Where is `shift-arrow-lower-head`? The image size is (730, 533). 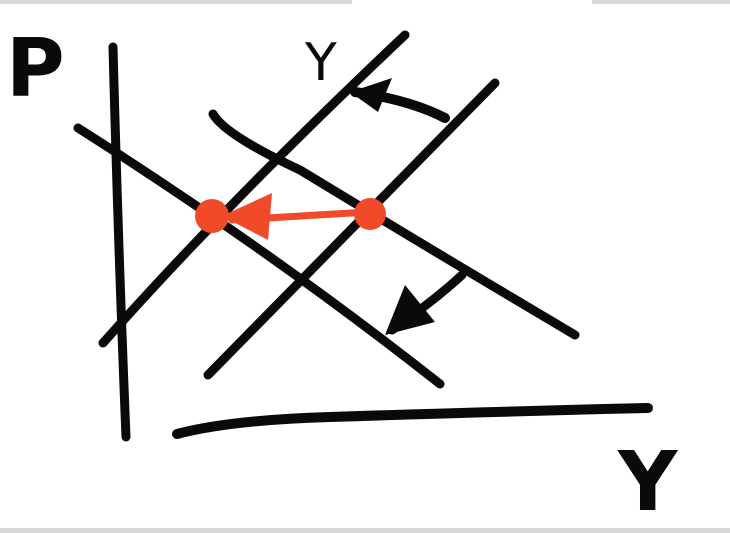
shift-arrow-lower-head is located at coordinates (410, 310).